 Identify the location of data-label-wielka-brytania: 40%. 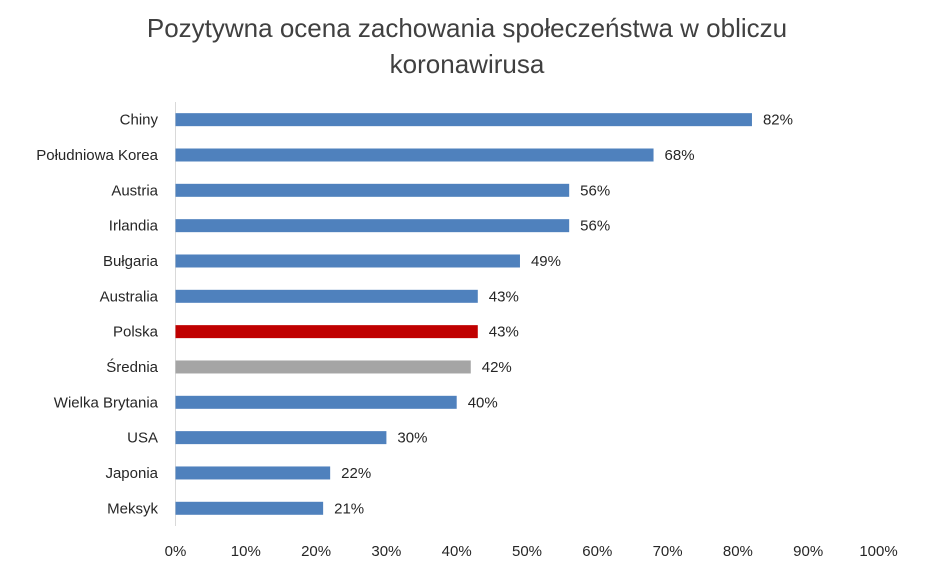
(483, 402).